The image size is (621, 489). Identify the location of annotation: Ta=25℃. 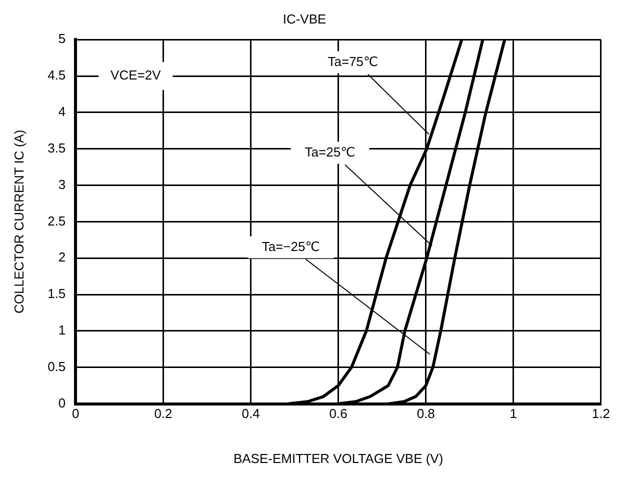
(330, 152).